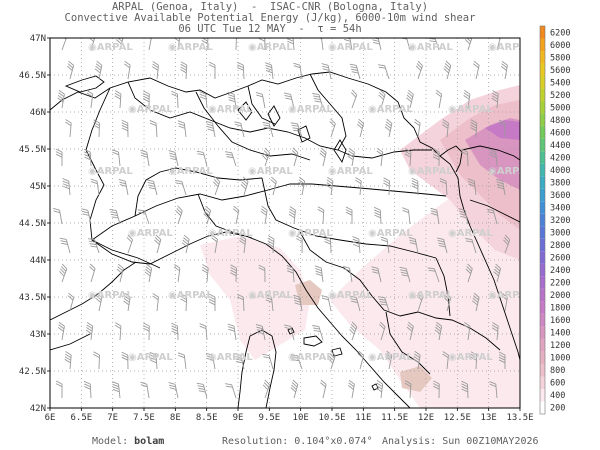  I want to click on colorbar-label: 4400, so click(560, 146).